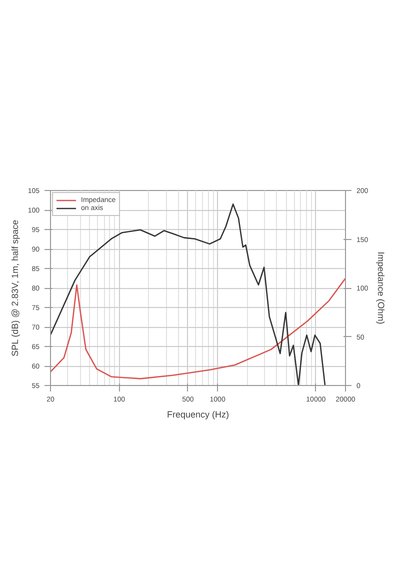 This screenshot has height=570, width=400. Describe the element at coordinates (381, 288) in the screenshot. I see `y2-axis-title: Impedance (Ohm)` at that location.